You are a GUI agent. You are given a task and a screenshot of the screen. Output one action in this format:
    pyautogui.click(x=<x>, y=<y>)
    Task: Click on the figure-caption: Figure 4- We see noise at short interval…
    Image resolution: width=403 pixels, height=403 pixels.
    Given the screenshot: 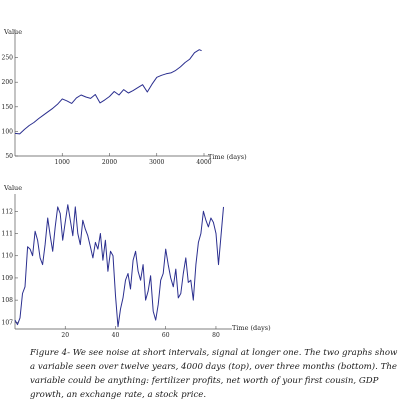 What is the action you would take?
    pyautogui.click(x=214, y=374)
    